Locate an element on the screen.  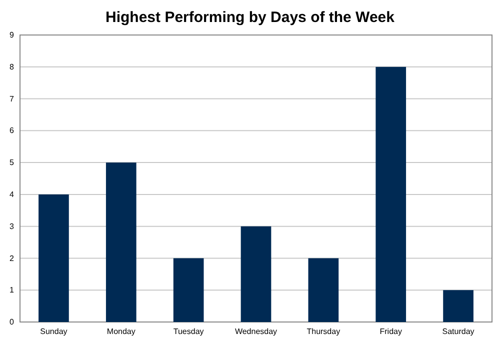
y-tick-label: 5 is located at coordinates (12, 163).